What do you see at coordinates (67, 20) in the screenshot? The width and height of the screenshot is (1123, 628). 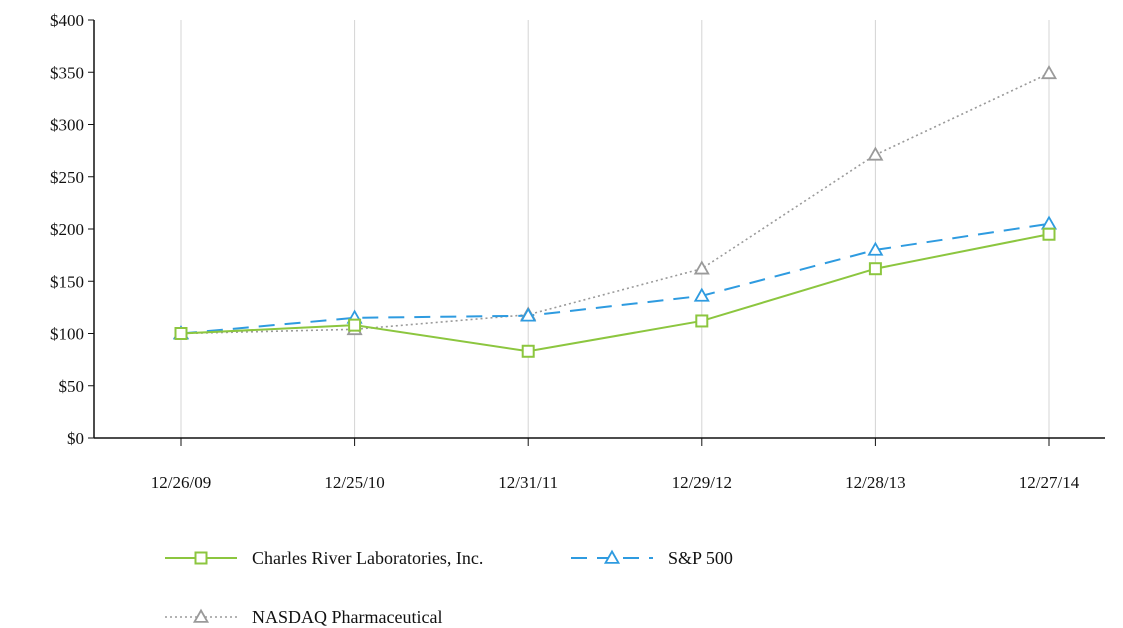 I see `y-tick-label: $400` at bounding box center [67, 20].